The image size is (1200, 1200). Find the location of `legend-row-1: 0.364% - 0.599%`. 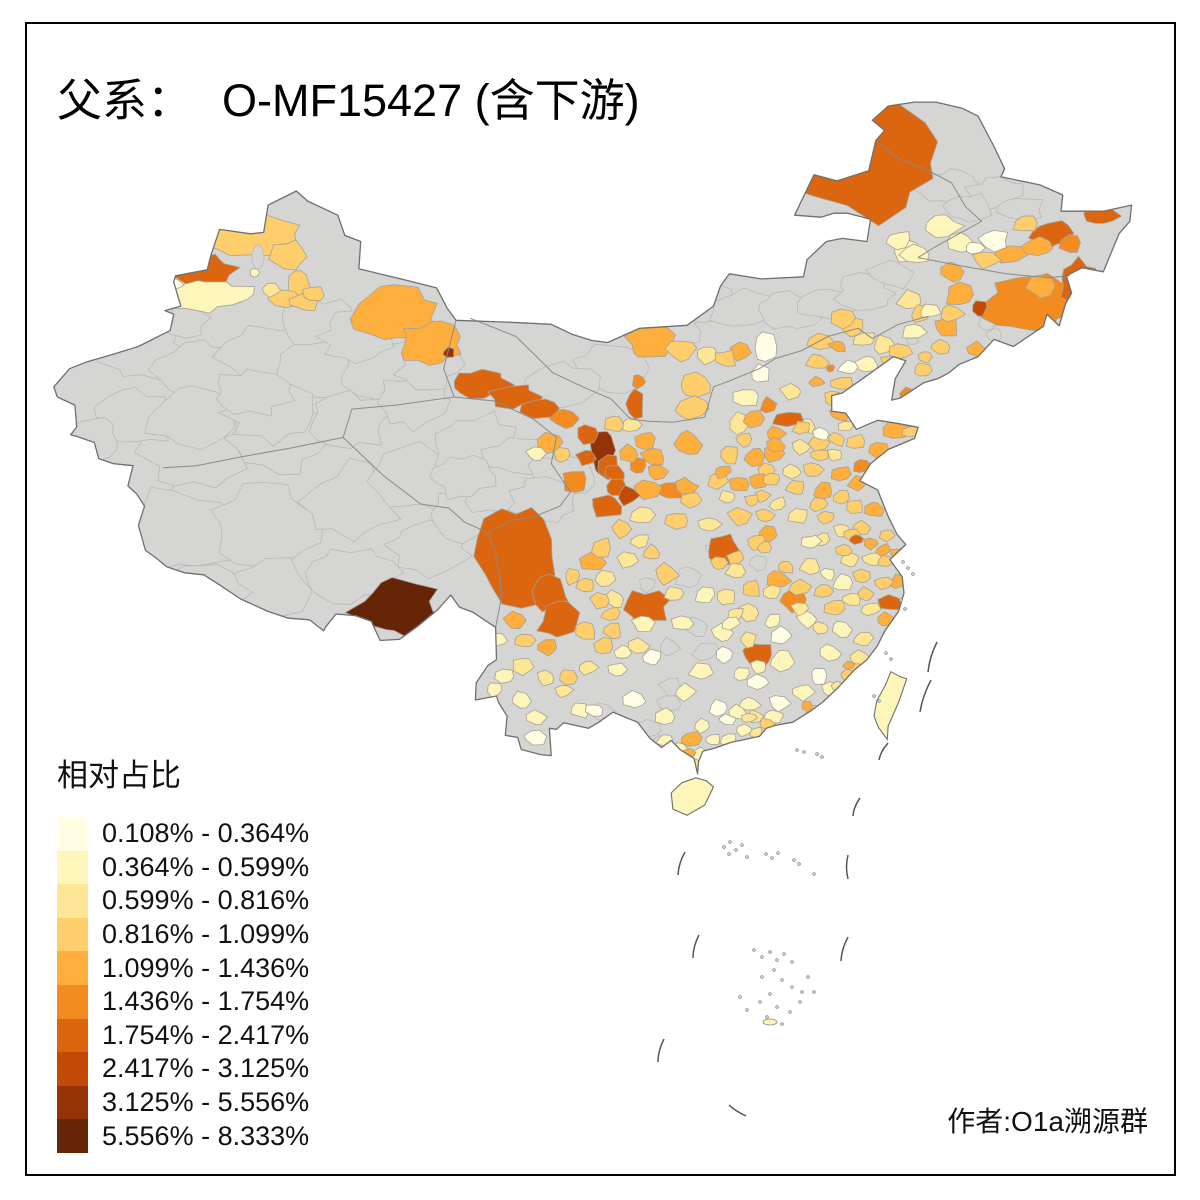

legend-row-1: 0.364% - 0.599% is located at coordinates (183, 867).